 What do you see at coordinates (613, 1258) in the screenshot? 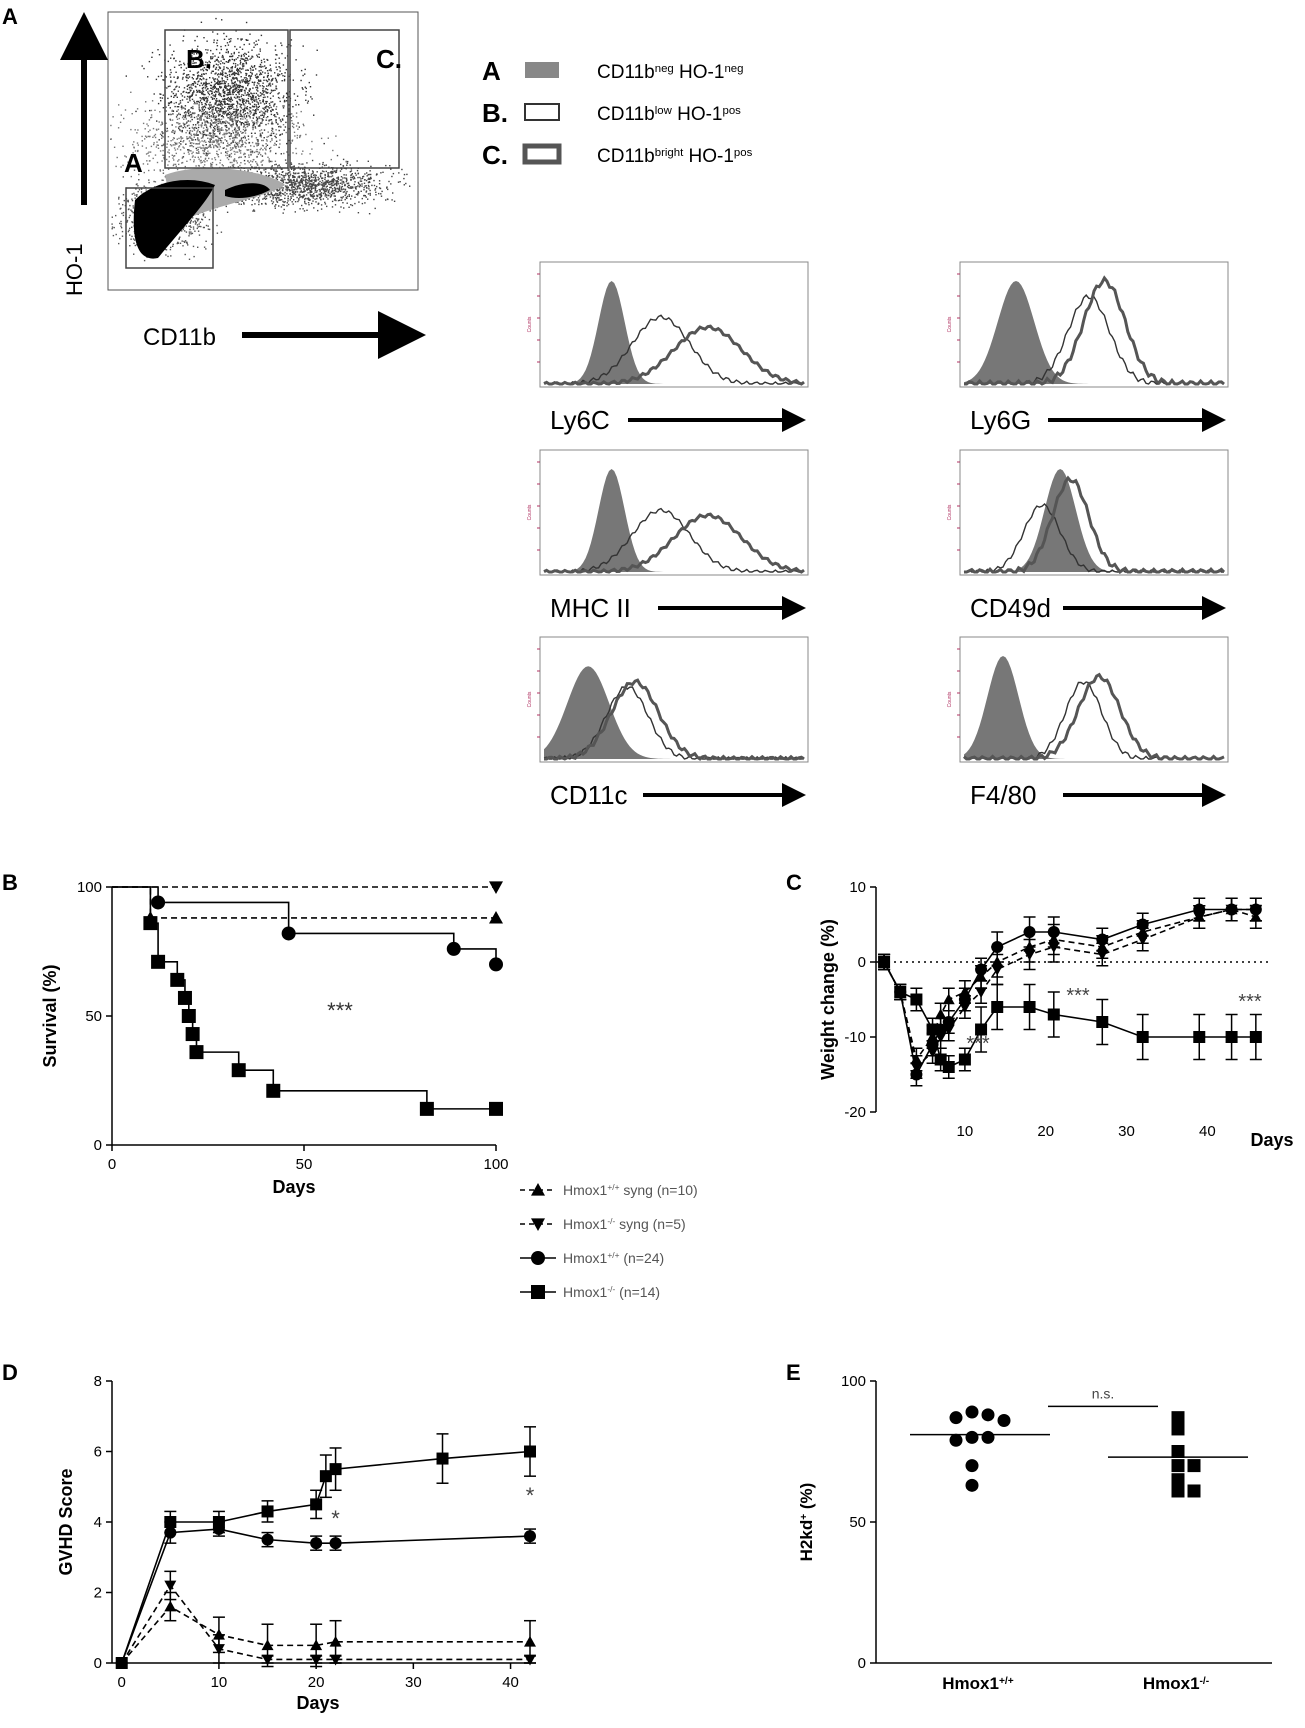
I see `legend-label: Hmox1+/+ (n=24)` at bounding box center [613, 1258].